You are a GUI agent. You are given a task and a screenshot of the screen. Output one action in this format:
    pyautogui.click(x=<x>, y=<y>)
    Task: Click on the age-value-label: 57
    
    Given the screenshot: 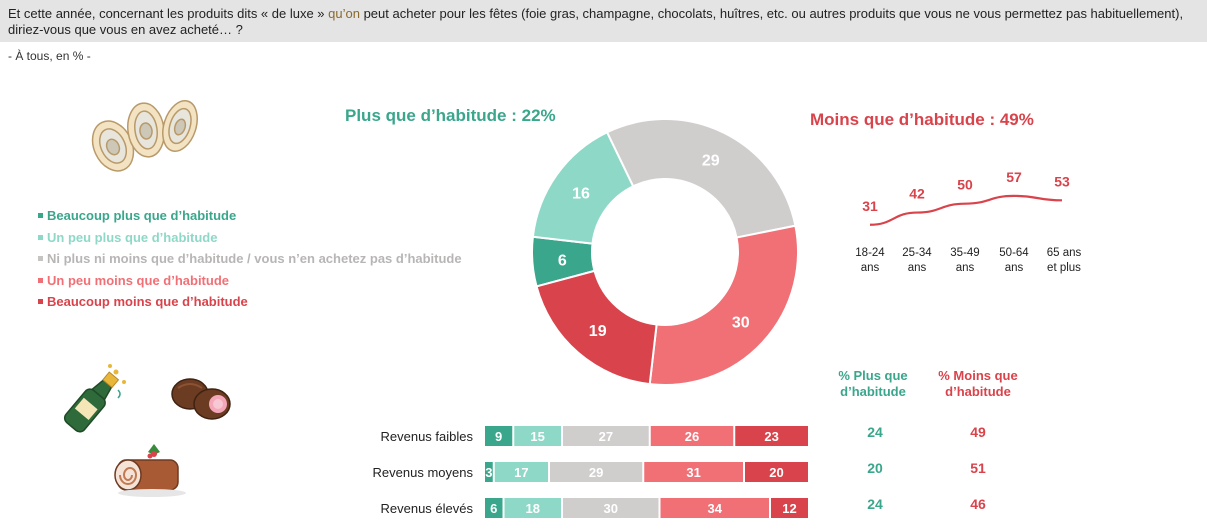 What is the action you would take?
    pyautogui.click(x=1014, y=177)
    